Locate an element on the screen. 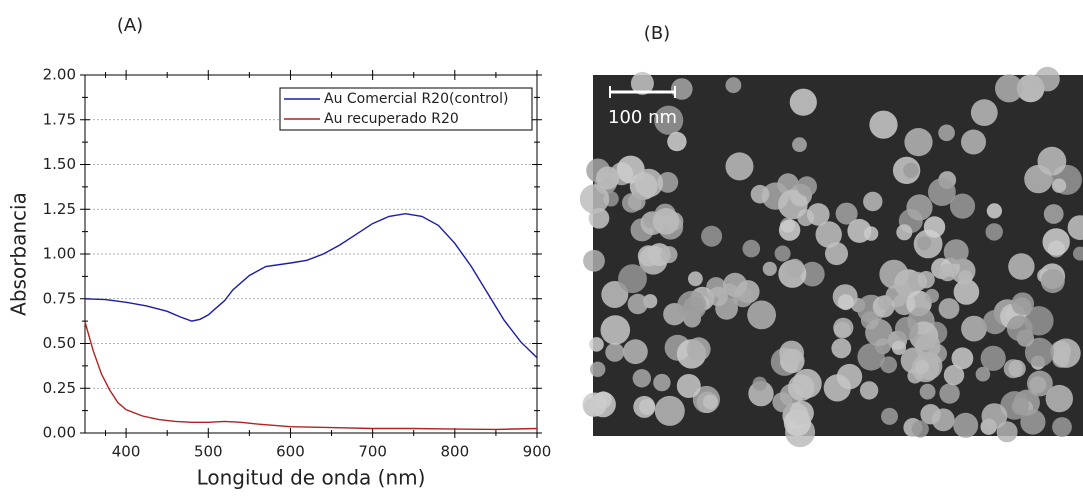 Image resolution: width=1083 pixels, height=496 pixels. y-tick-label: 1.25 is located at coordinates (59, 209).